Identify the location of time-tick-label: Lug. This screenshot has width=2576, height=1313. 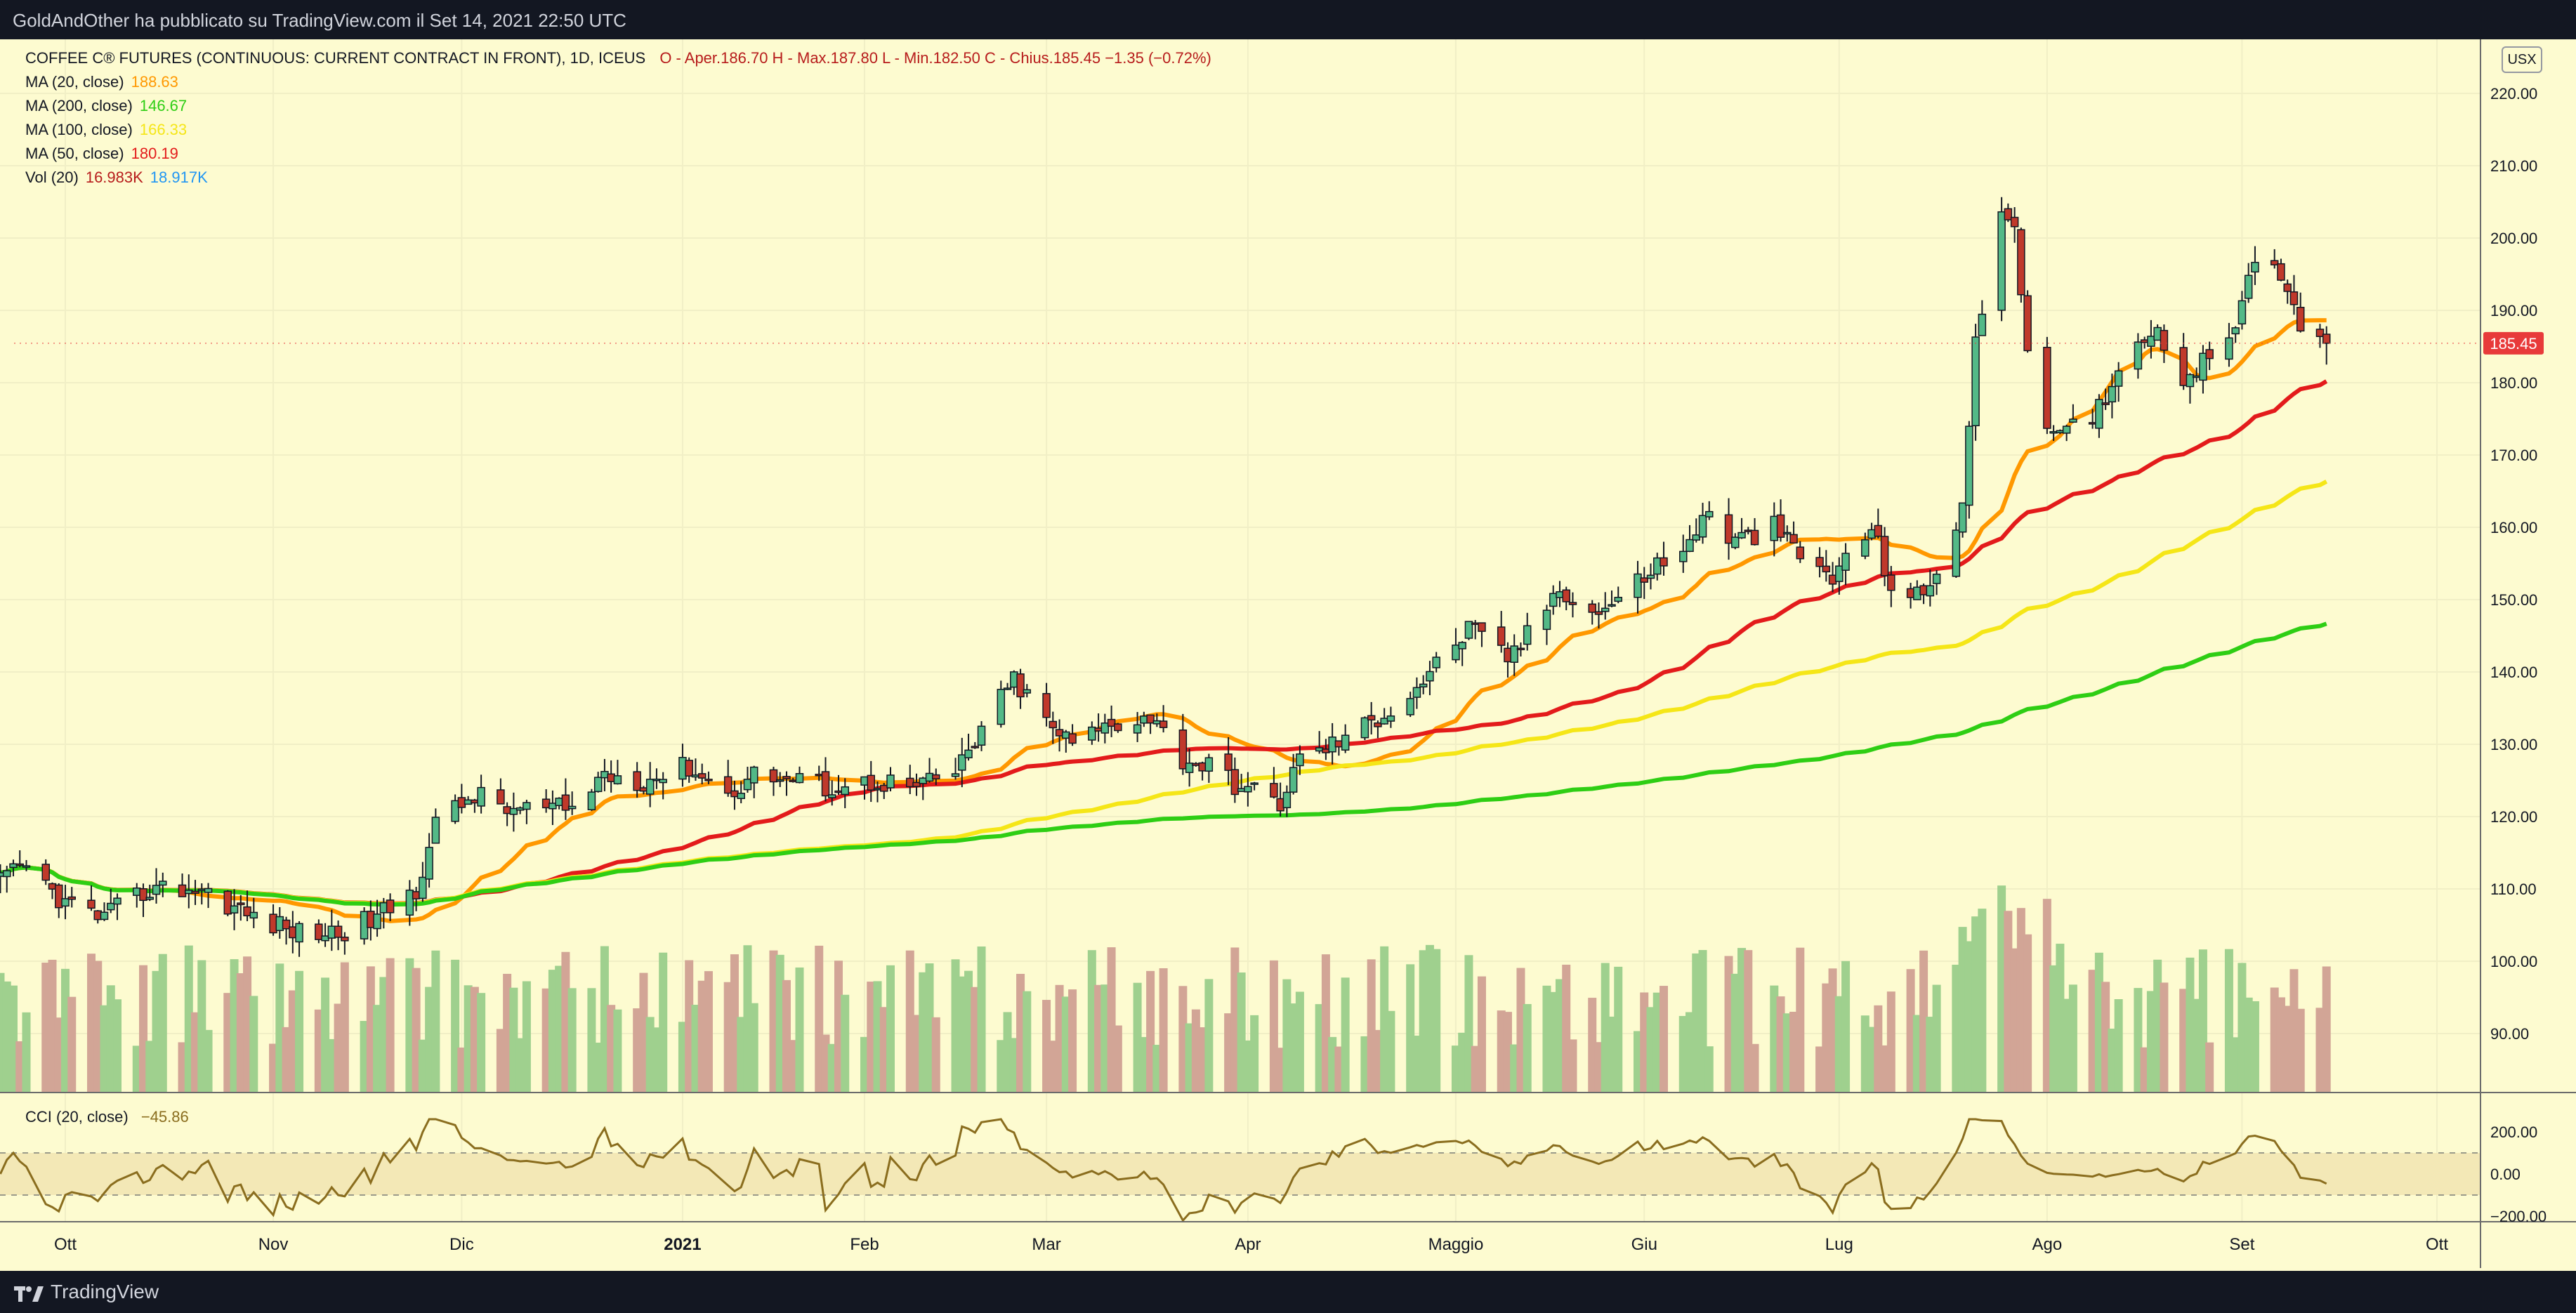
(1839, 1244).